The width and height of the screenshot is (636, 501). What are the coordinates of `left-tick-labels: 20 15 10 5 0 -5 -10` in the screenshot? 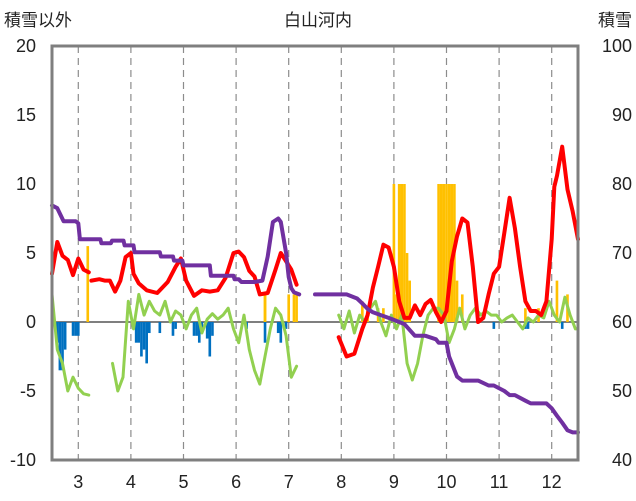 It's located at (23, 253).